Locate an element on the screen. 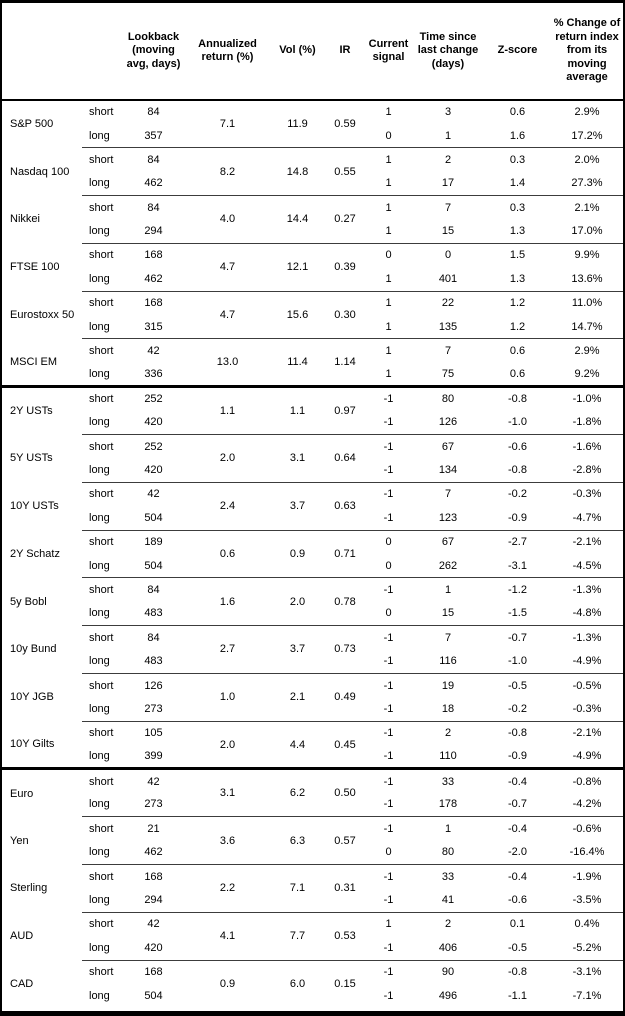 The width and height of the screenshot is (625, 1016). annualized-return-cell: 7.1 is located at coordinates (227, 124).